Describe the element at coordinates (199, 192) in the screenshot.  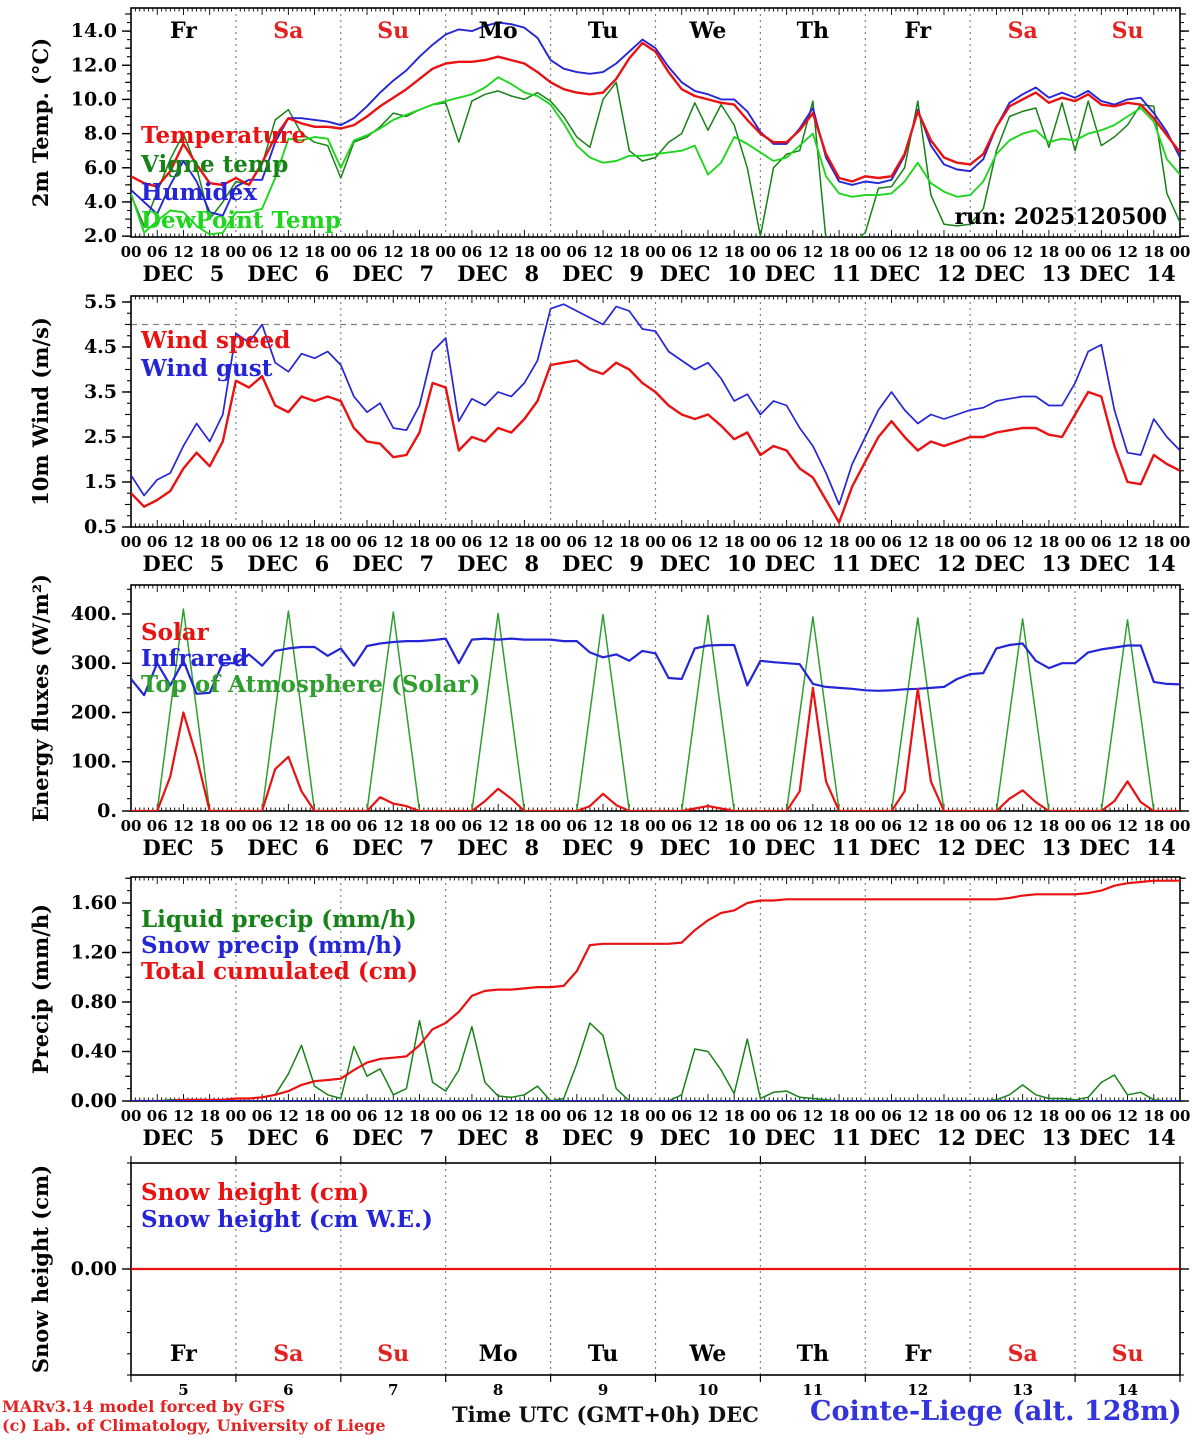
I see `legend-temperature-3: Humidex` at that location.